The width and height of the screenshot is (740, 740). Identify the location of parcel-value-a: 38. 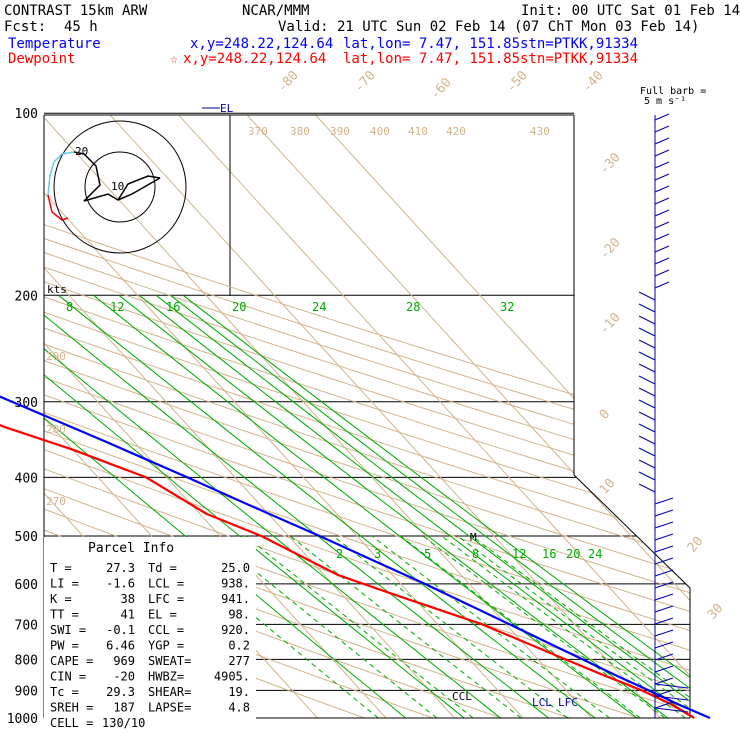
(128, 599).